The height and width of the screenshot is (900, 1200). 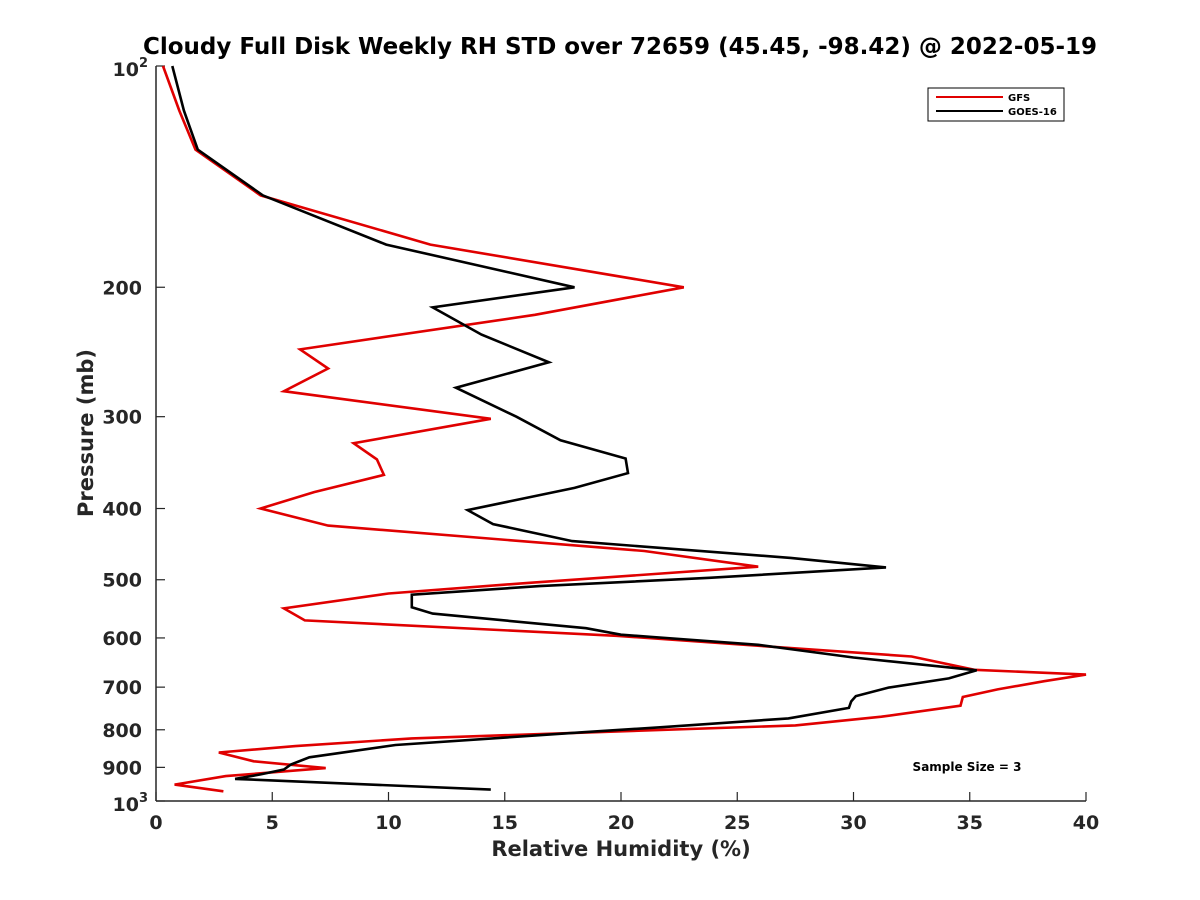 I want to click on legend-label-goes16: GOES-16, so click(x=1032, y=112).